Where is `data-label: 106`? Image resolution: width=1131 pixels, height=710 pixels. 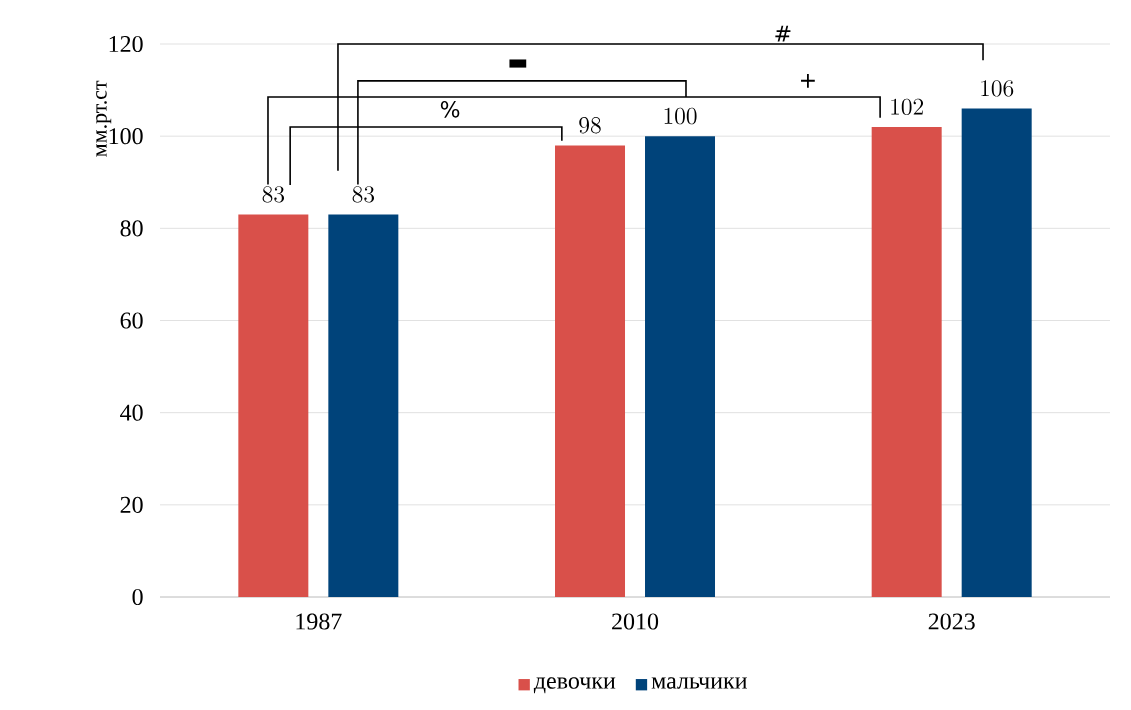
data-label: 106 is located at coordinates (997, 88).